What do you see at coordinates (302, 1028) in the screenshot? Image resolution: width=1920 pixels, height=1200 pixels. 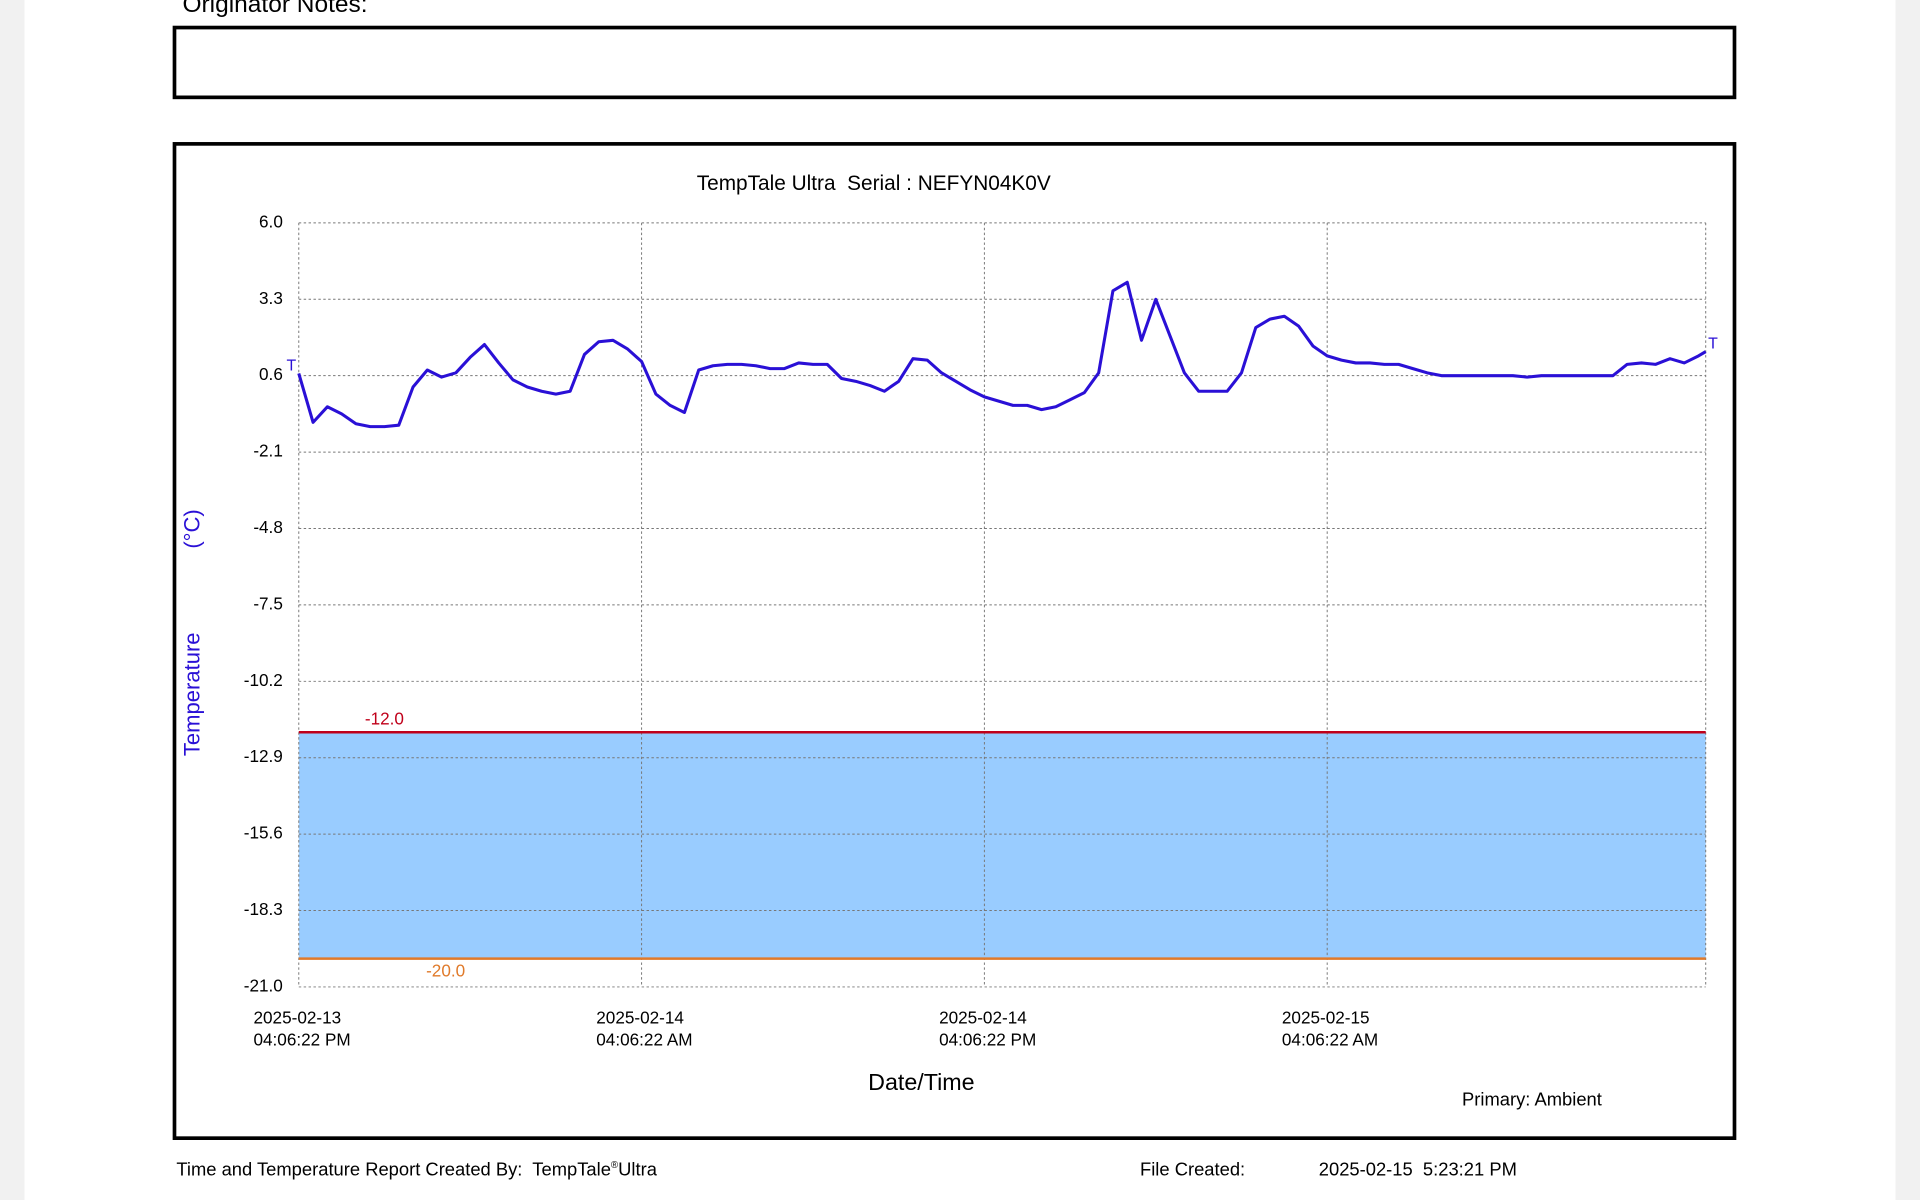 I see `x-tick-label: 2025-02-13 04:06:22 PM` at bounding box center [302, 1028].